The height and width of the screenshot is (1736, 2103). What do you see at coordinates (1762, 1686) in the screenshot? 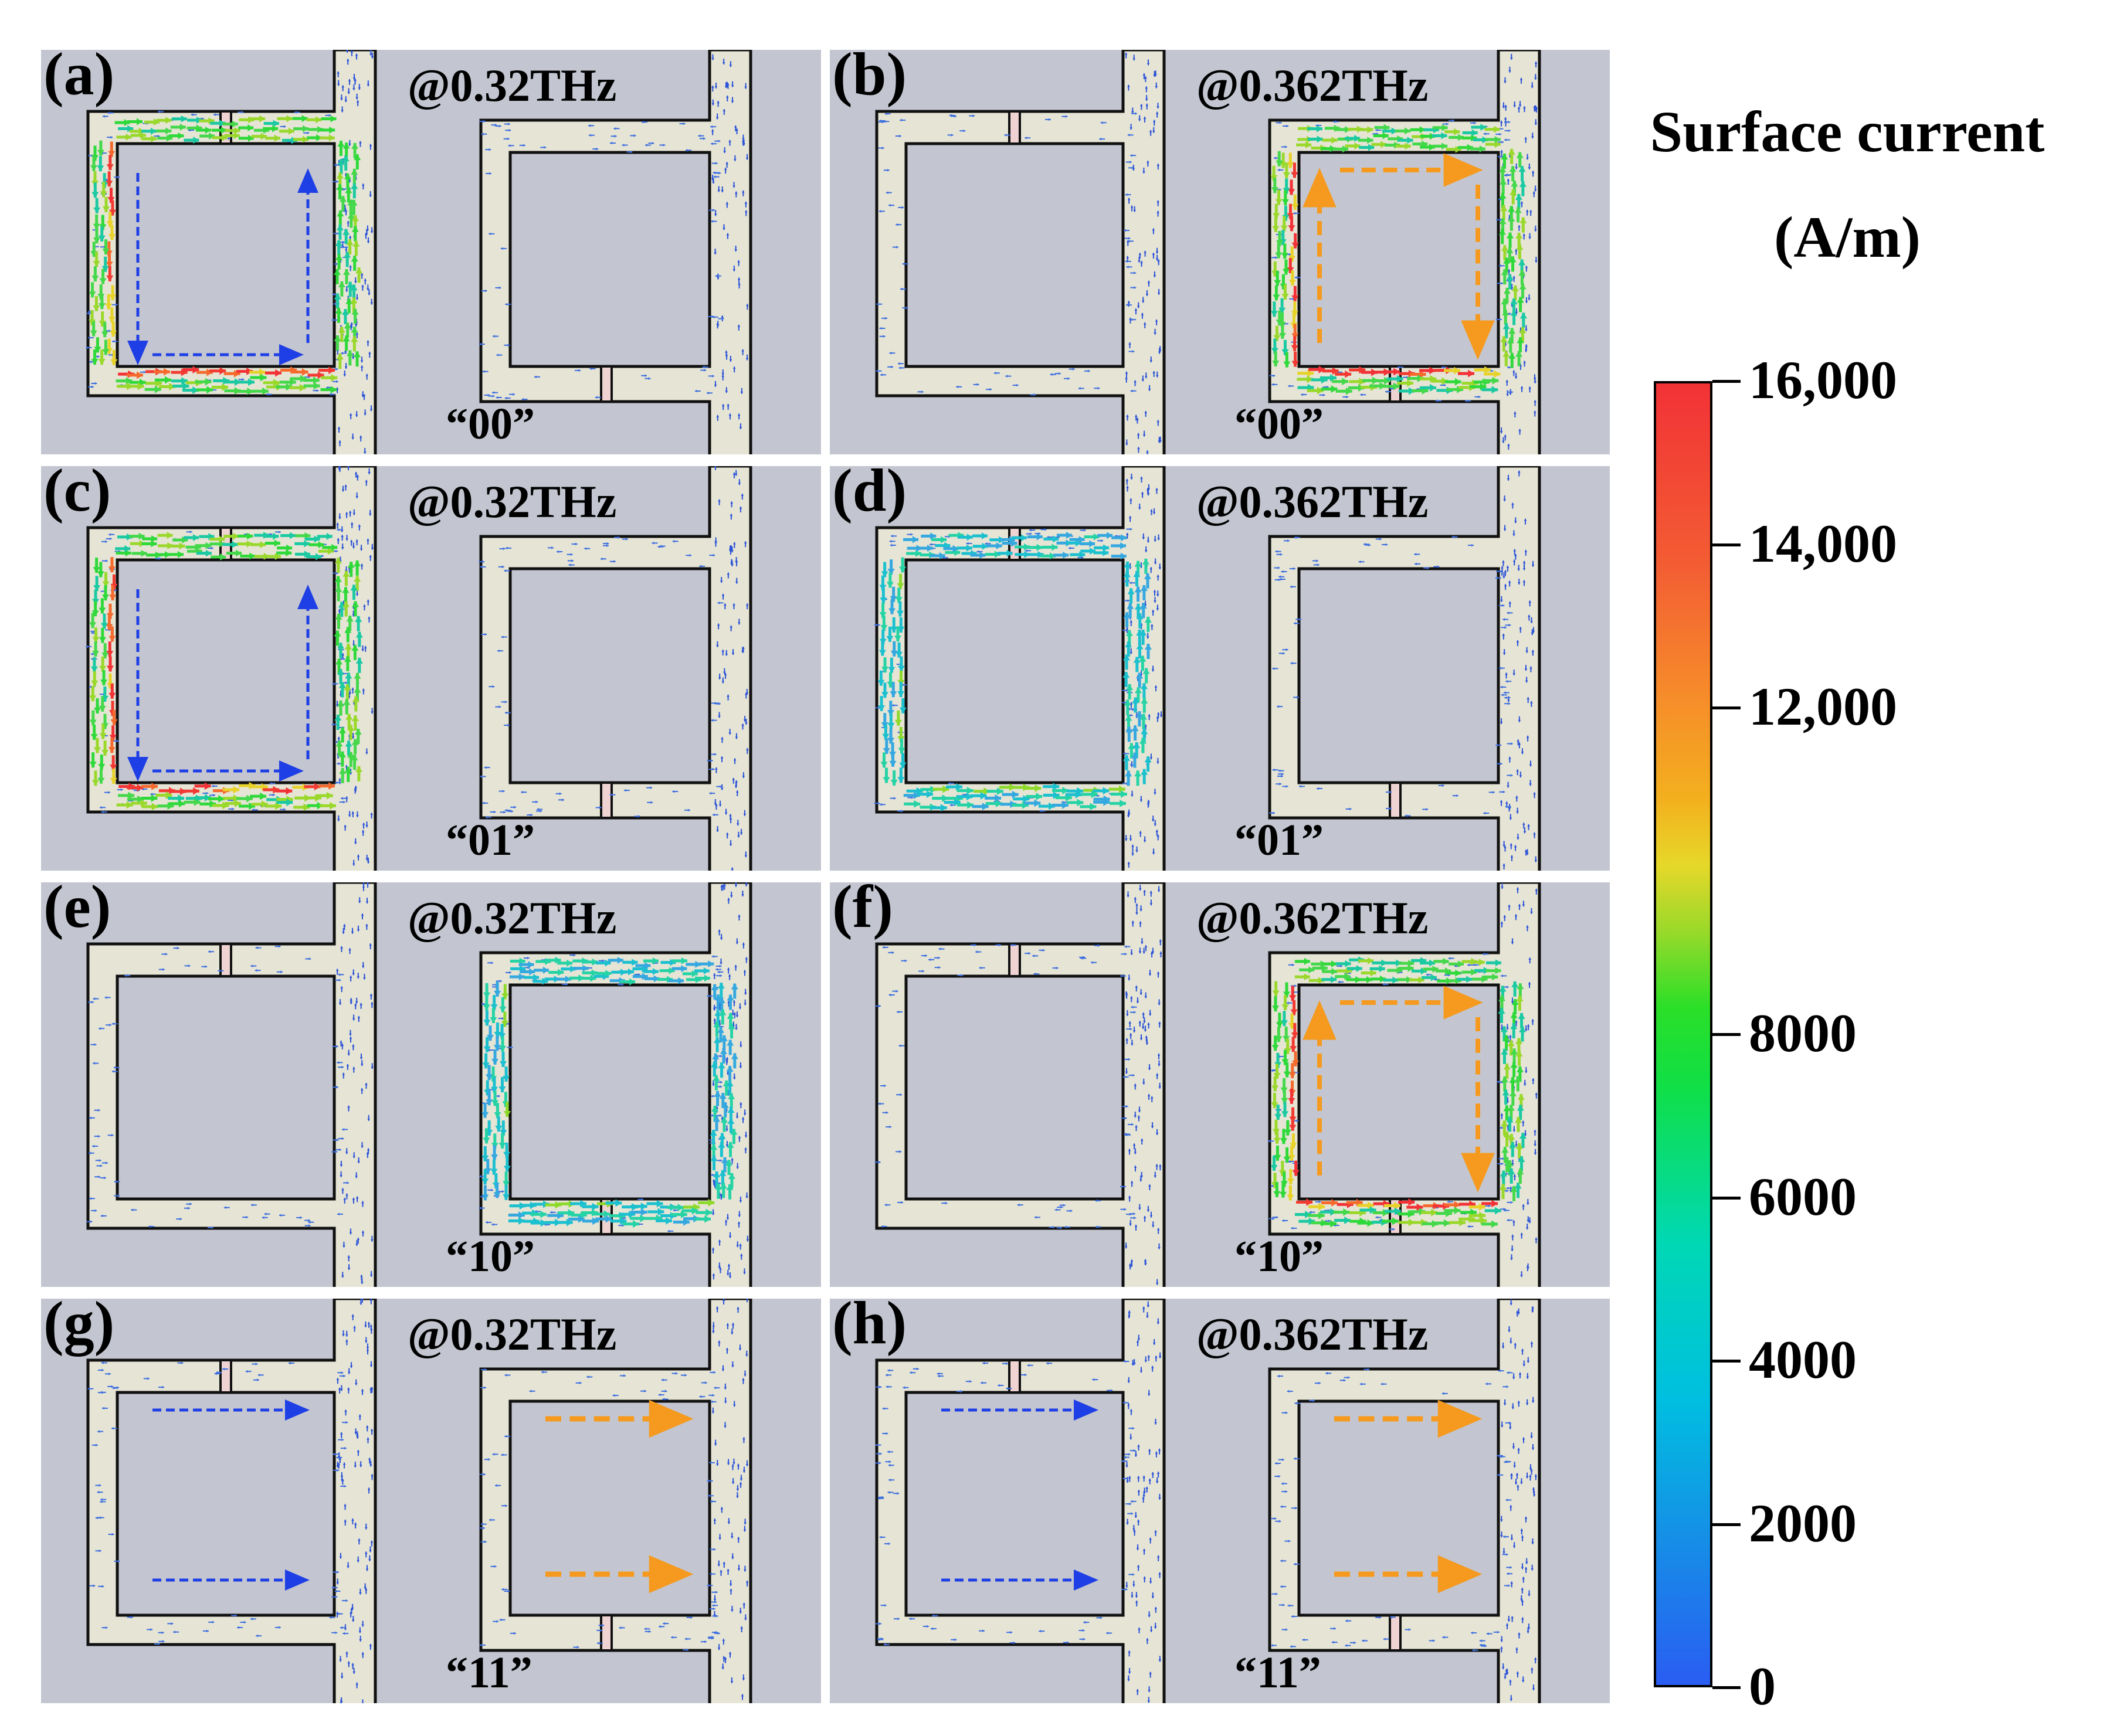
I see `colorbar-tick-label: 0` at bounding box center [1762, 1686].